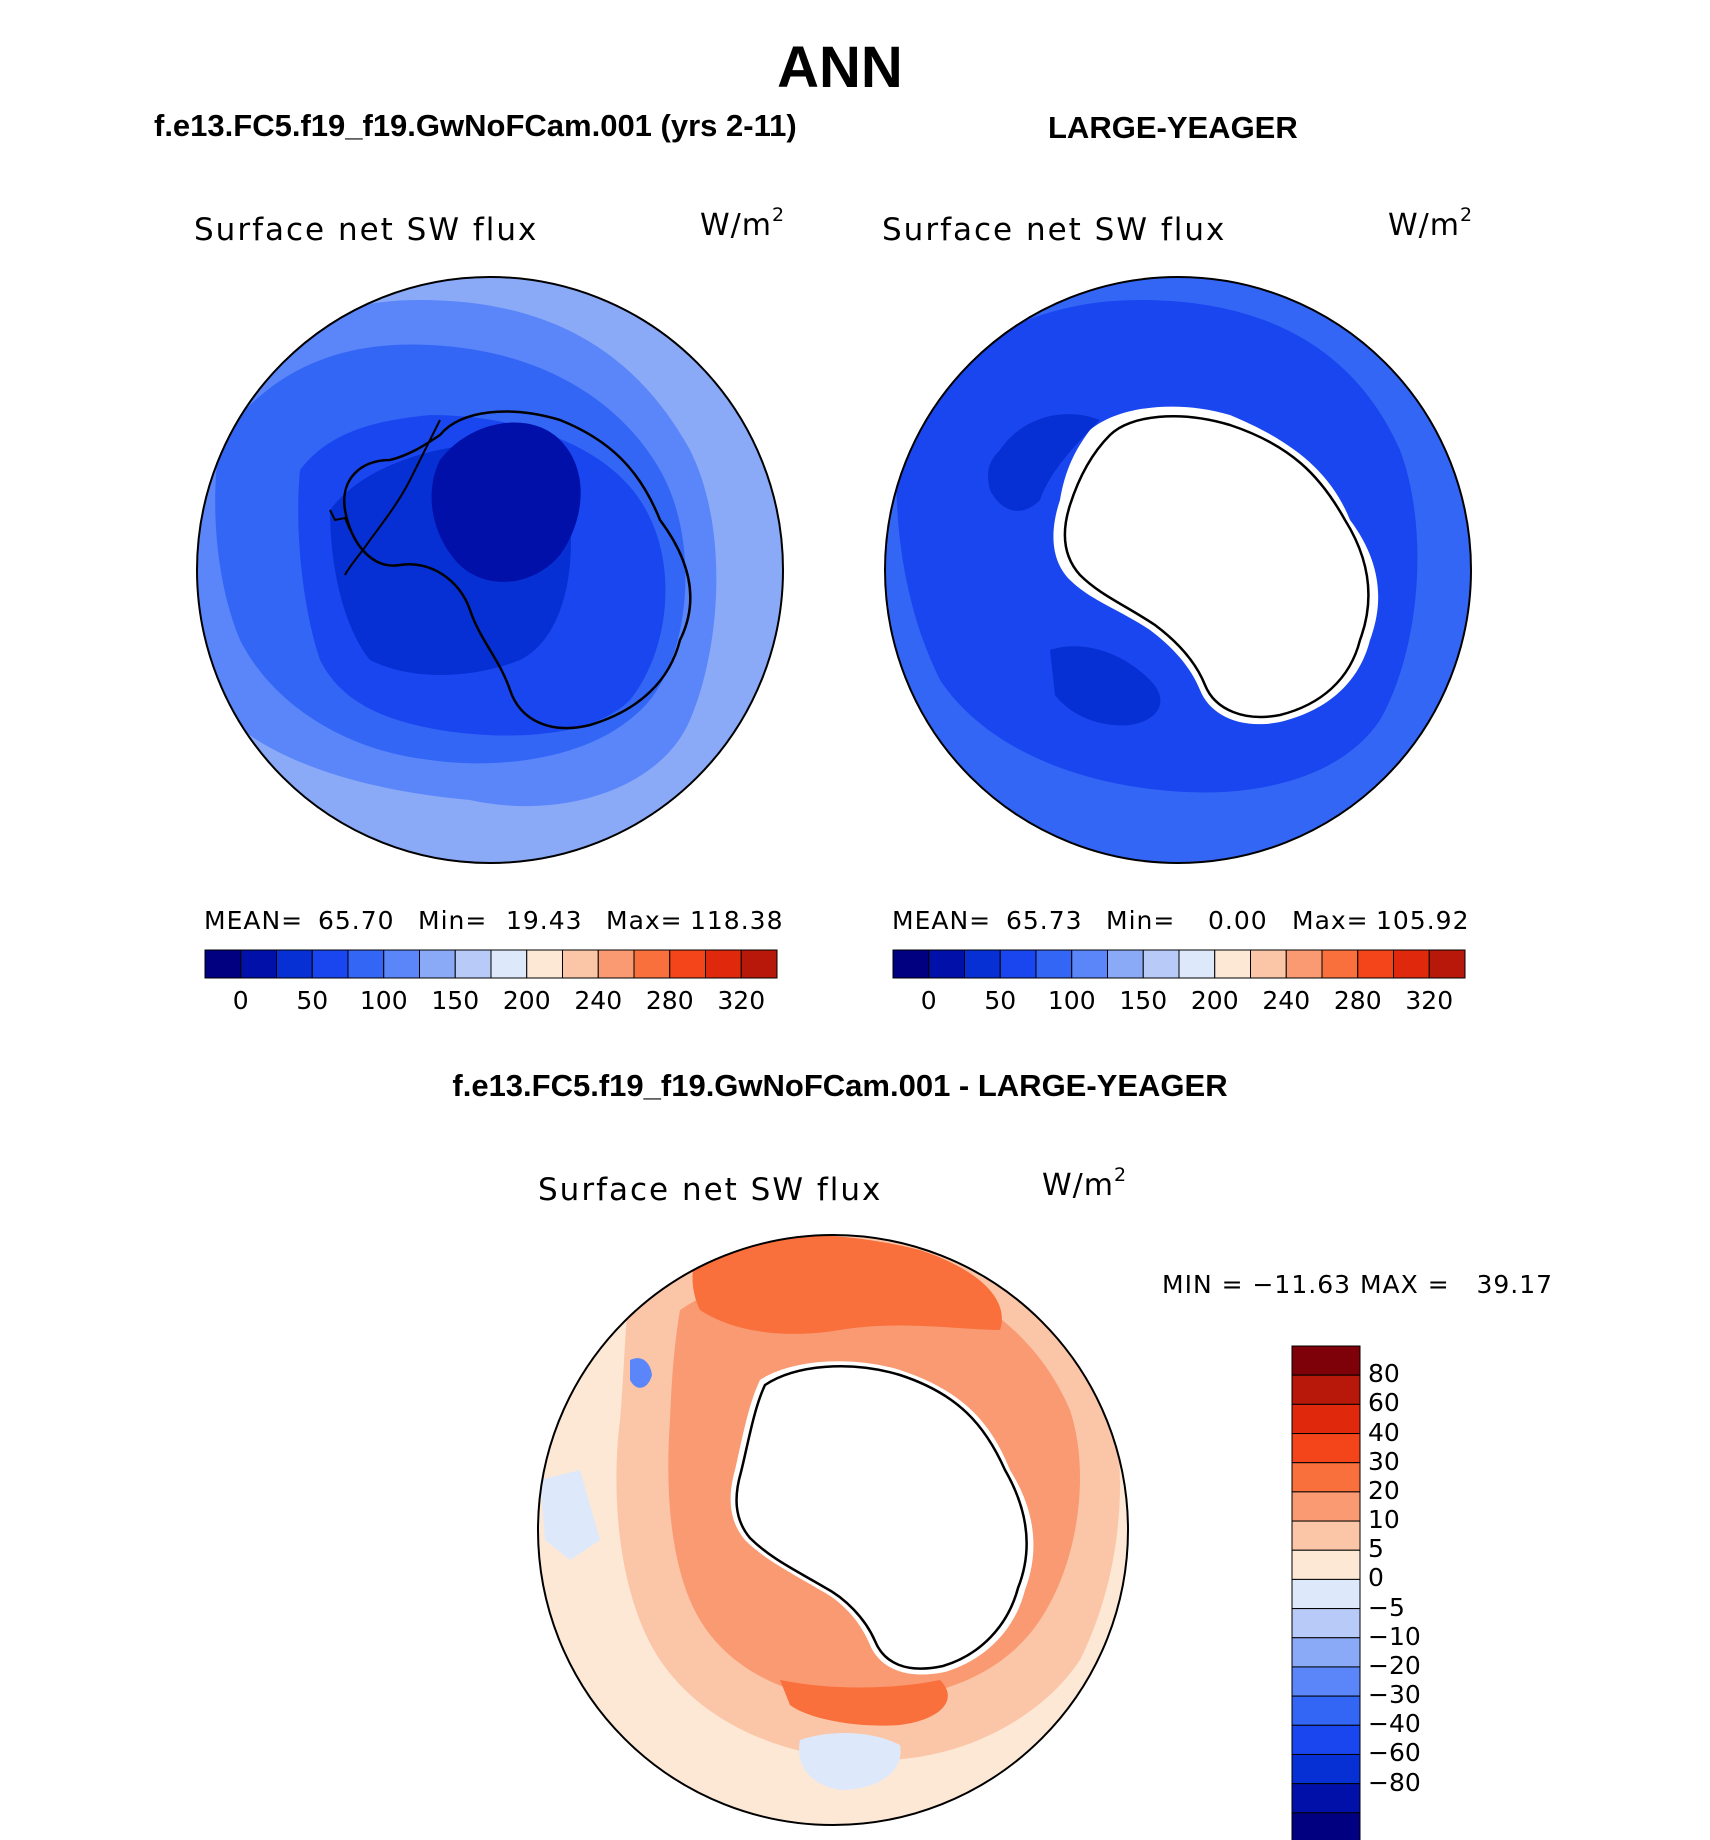  What do you see at coordinates (453, 920) in the screenshot?
I see `left-min-label: Min=` at bounding box center [453, 920].